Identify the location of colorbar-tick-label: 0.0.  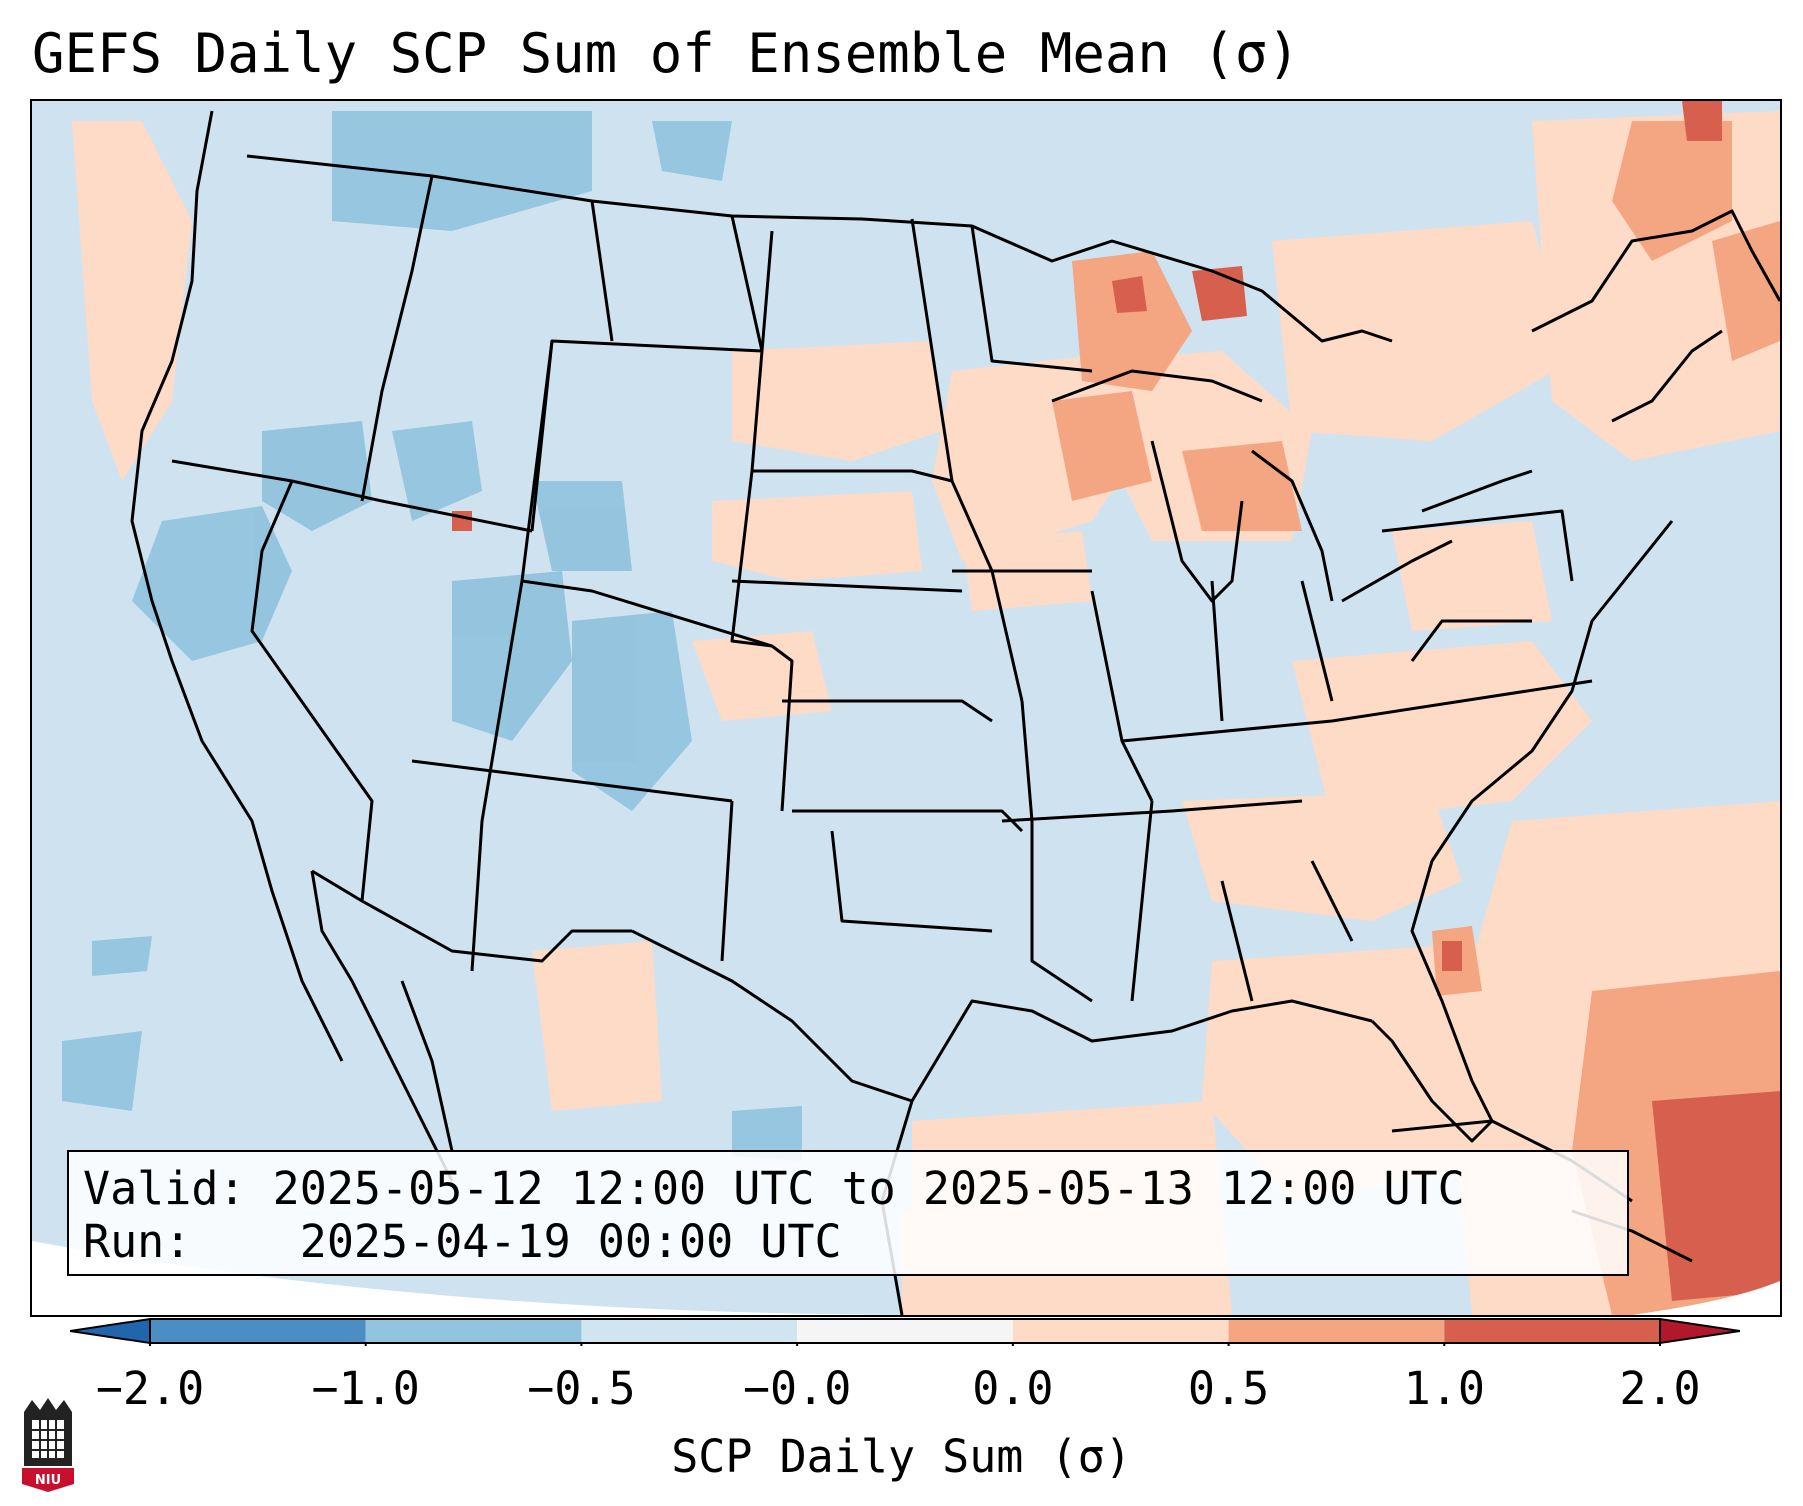
(1013, 1388).